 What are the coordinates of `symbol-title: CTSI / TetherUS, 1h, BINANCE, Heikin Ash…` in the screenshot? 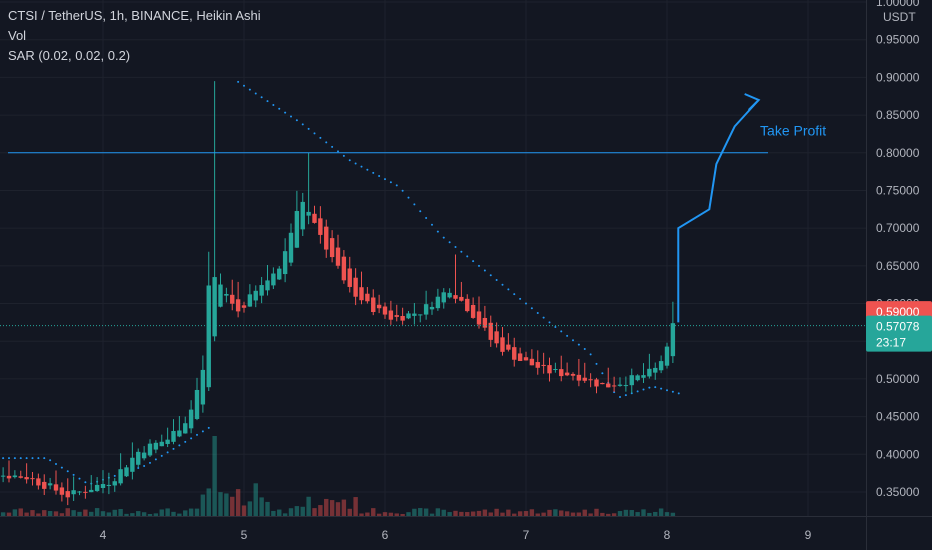 It's located at (134, 15).